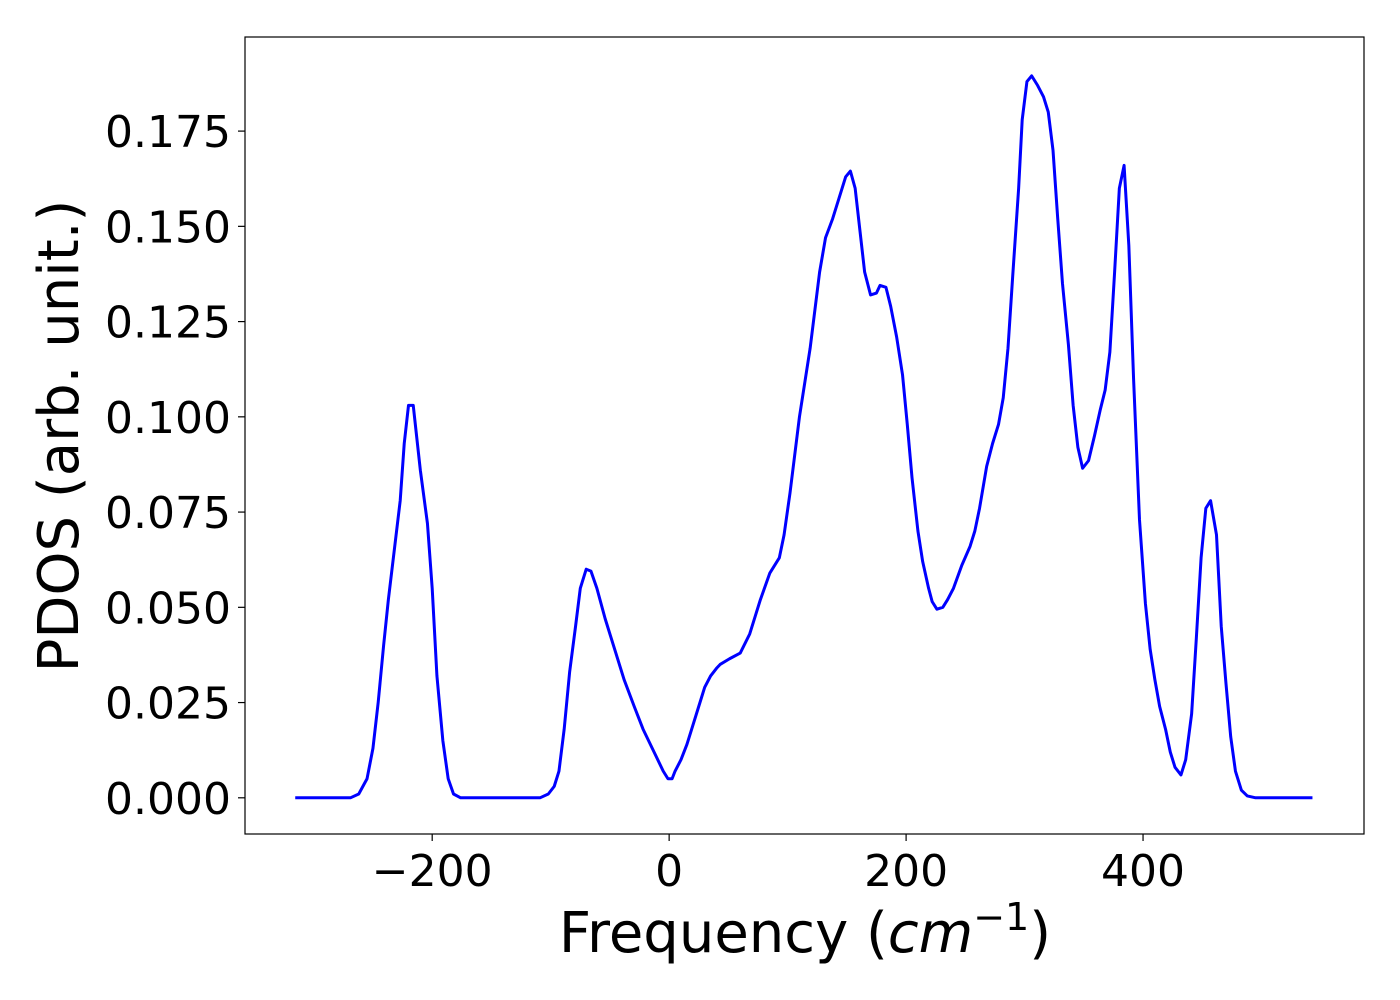  What do you see at coordinates (59, 436) in the screenshot?
I see `y-axis-label: PDOS (arb. unit.)` at bounding box center [59, 436].